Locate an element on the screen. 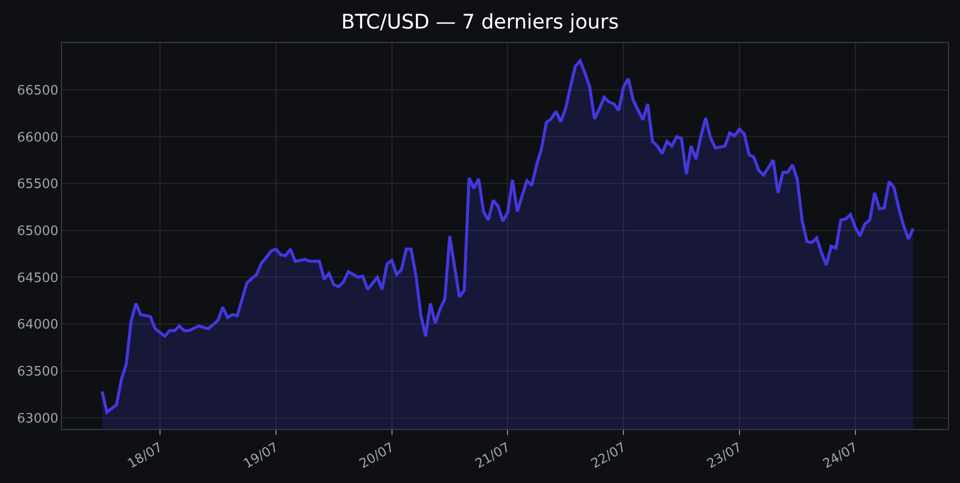 This screenshot has height=483, width=960. y-tick-label: 63500 is located at coordinates (37, 372).